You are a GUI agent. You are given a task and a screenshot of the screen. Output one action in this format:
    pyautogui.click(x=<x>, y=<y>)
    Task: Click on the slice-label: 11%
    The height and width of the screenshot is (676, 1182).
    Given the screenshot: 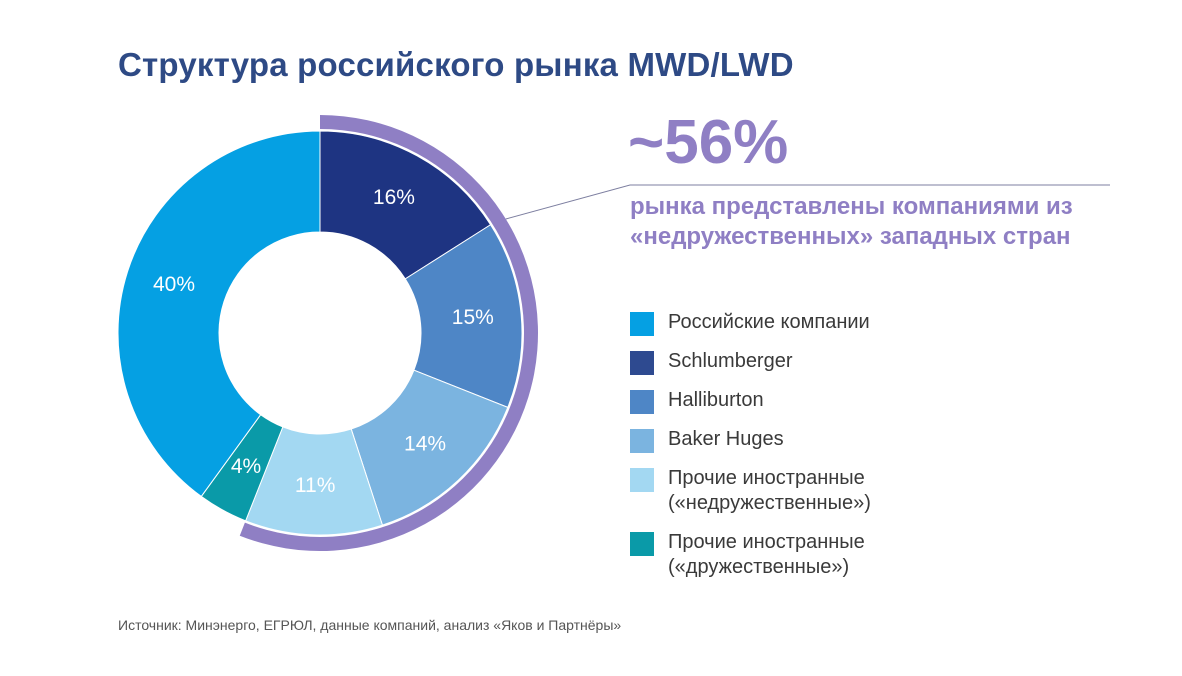 What is the action you would take?
    pyautogui.click(x=315, y=485)
    